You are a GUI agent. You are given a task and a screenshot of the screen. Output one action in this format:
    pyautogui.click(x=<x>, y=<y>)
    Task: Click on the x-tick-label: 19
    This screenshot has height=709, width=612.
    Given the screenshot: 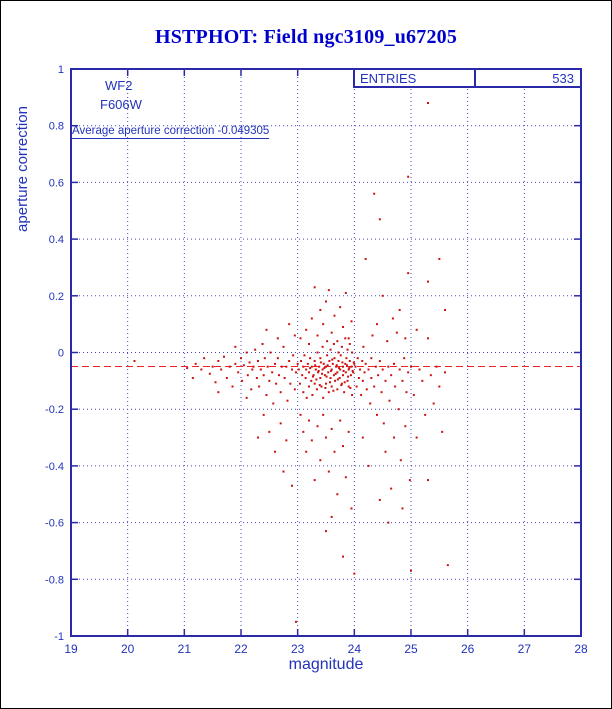 What is the action you would take?
    pyautogui.click(x=71, y=649)
    